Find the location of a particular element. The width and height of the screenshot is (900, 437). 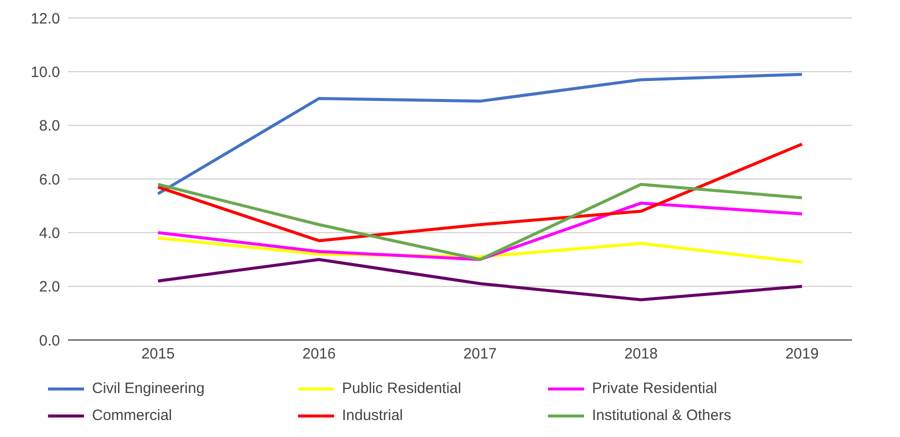

y-tick-label: 4.0 is located at coordinates (49, 233).